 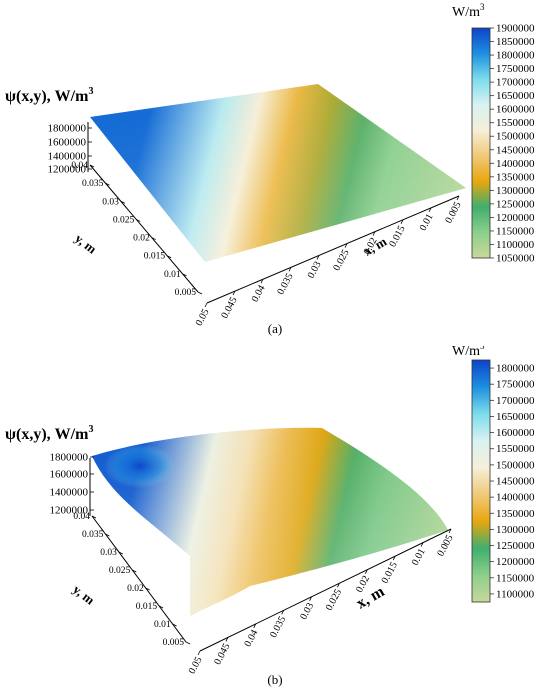 I want to click on surface-peak, so click(x=140, y=466).